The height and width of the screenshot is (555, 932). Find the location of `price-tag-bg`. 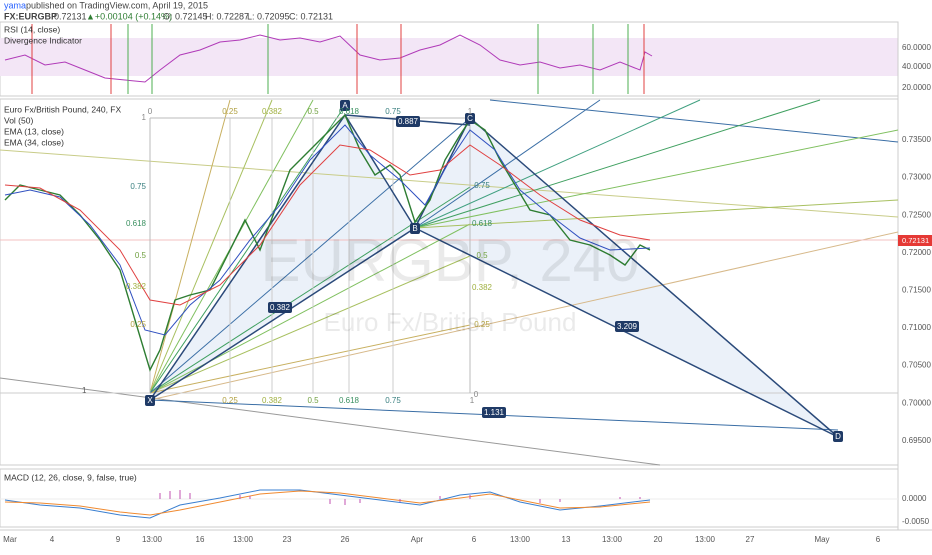

price-tag-bg is located at coordinates (915, 240).